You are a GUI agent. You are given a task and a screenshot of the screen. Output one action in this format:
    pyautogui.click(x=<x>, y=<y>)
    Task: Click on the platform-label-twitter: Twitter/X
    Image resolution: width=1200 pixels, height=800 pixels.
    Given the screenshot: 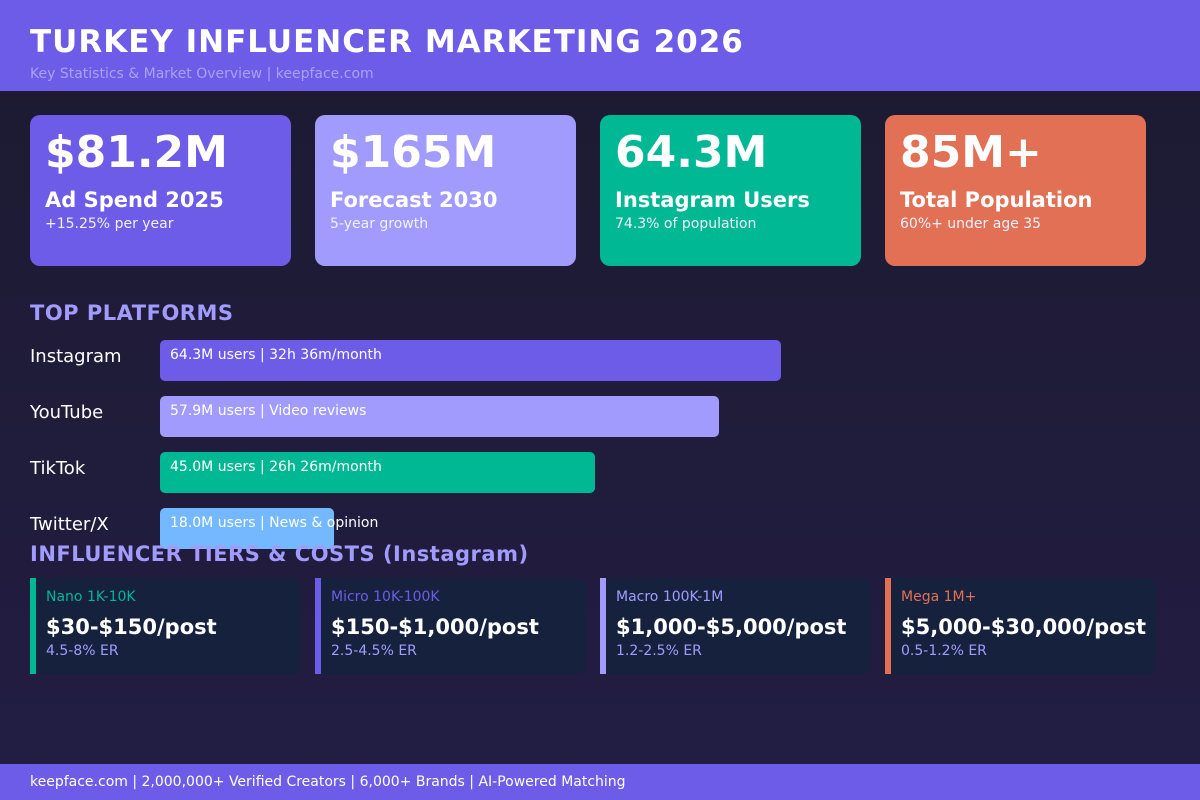 What is the action you would take?
    pyautogui.click(x=69, y=524)
    